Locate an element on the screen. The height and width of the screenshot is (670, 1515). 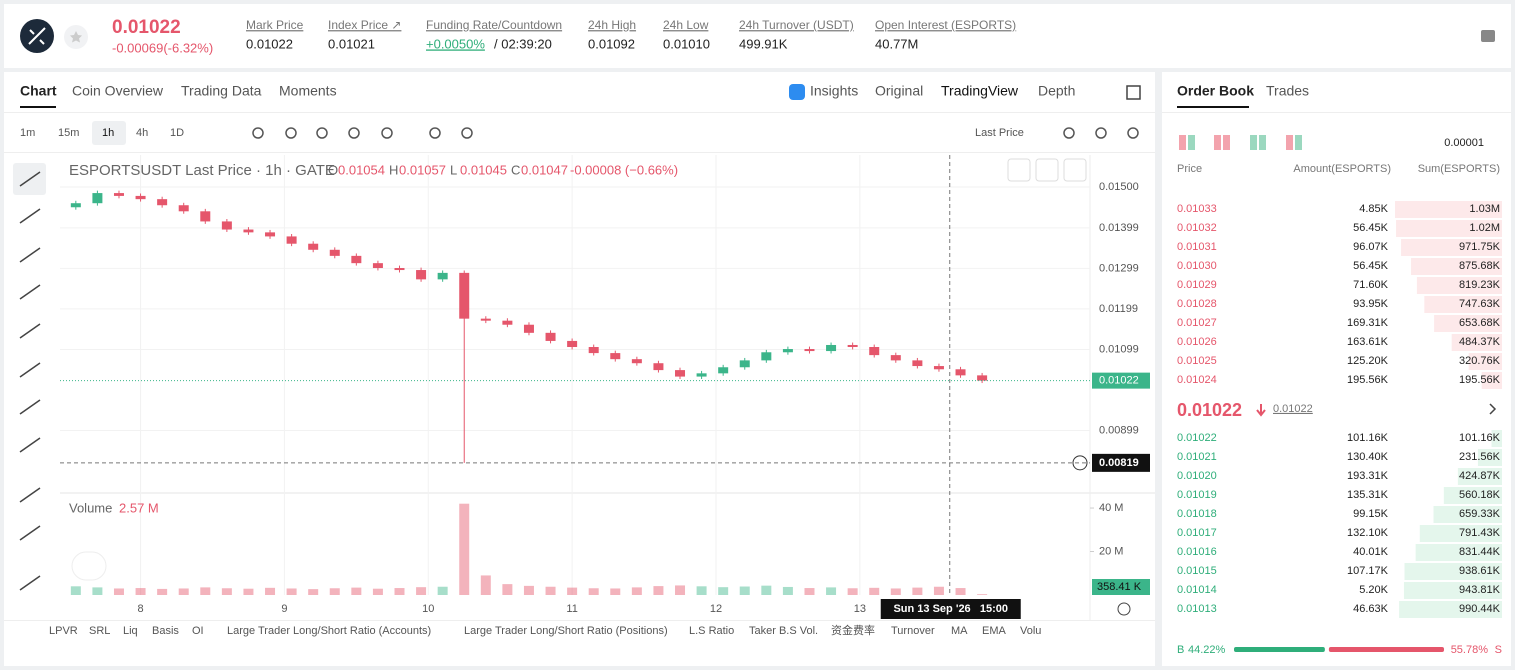
mark-price: 0.01022 is located at coordinates (1293, 409).